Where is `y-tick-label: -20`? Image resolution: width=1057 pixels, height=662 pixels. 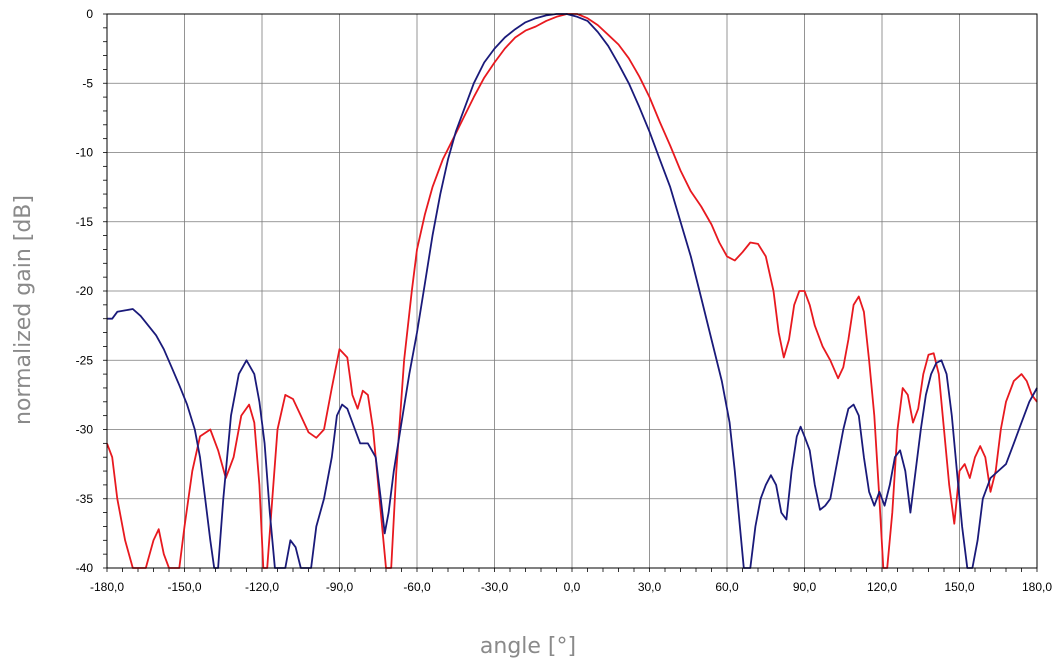
y-tick-label: -20 is located at coordinates (85, 291).